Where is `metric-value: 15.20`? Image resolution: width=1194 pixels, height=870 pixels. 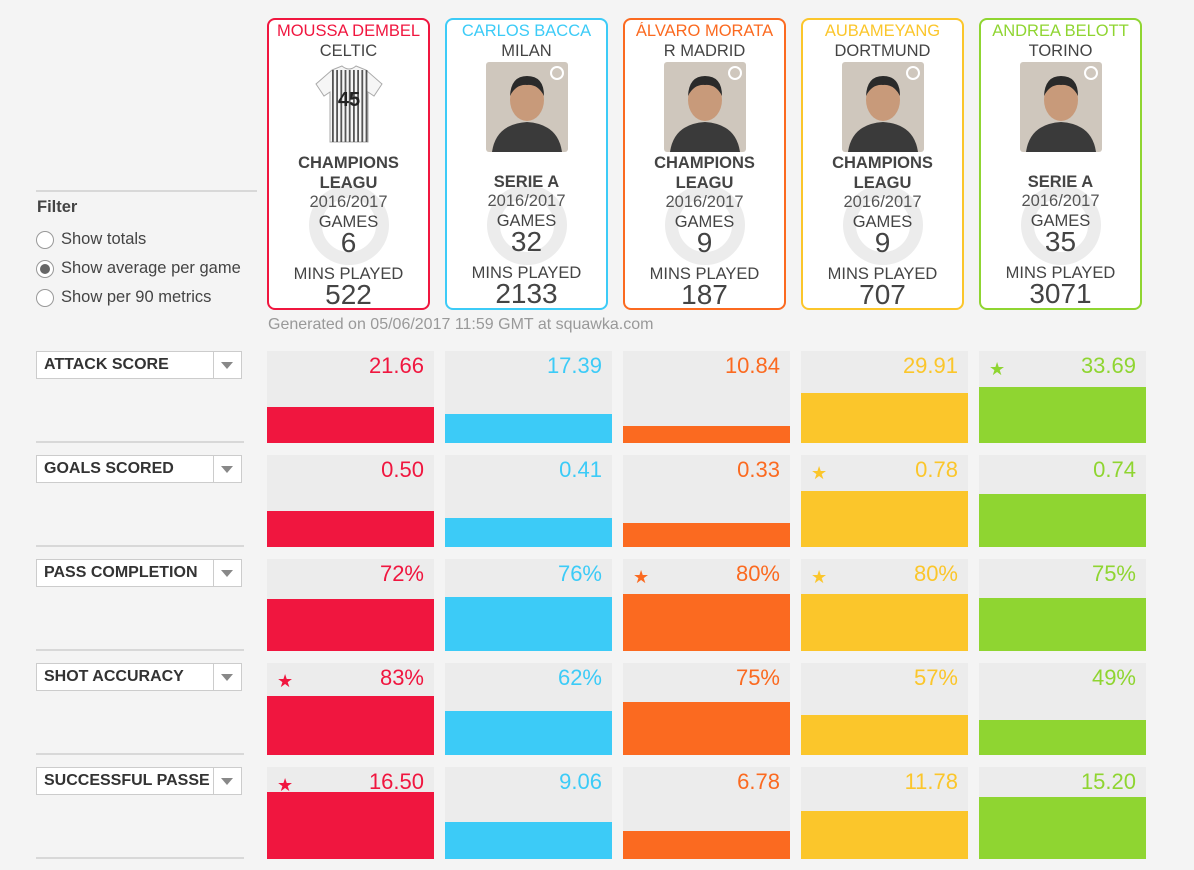 metric-value: 15.20 is located at coordinates (1108, 781).